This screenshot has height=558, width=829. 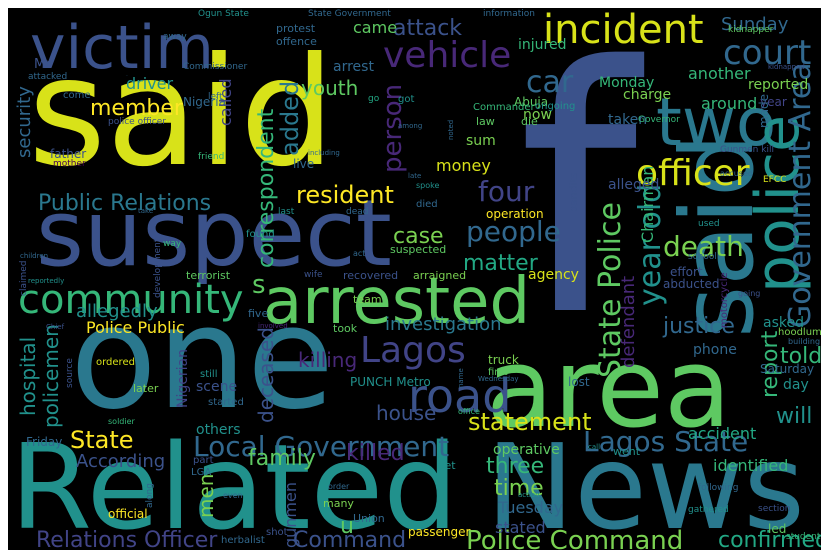 I want to click on word-friend: friend, so click(x=211, y=157).